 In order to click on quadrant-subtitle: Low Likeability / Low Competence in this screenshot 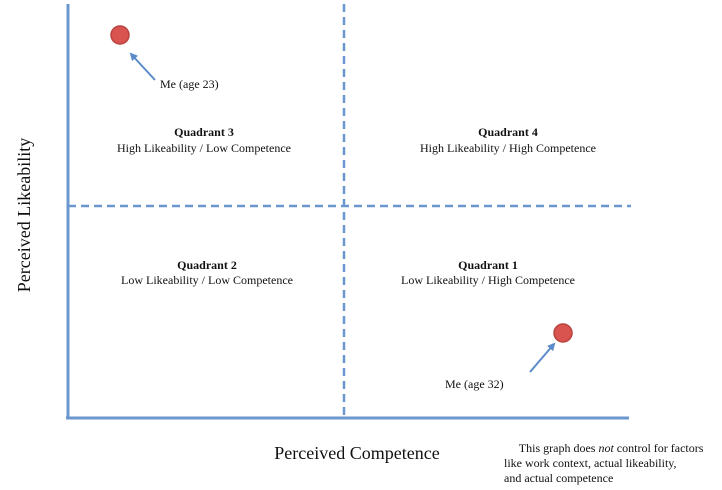, I will do `click(207, 280)`.